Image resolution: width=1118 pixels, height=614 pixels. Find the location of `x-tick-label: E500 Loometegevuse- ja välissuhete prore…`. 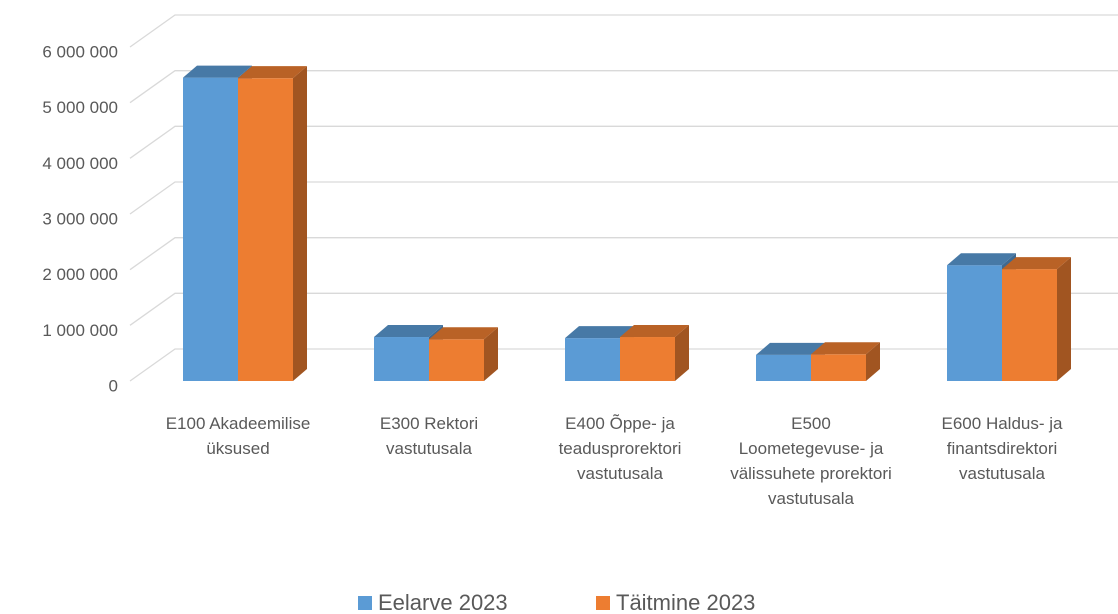

x-tick-label: E500 Loometegevuse- ja välissuhete prore… is located at coordinates (811, 461).